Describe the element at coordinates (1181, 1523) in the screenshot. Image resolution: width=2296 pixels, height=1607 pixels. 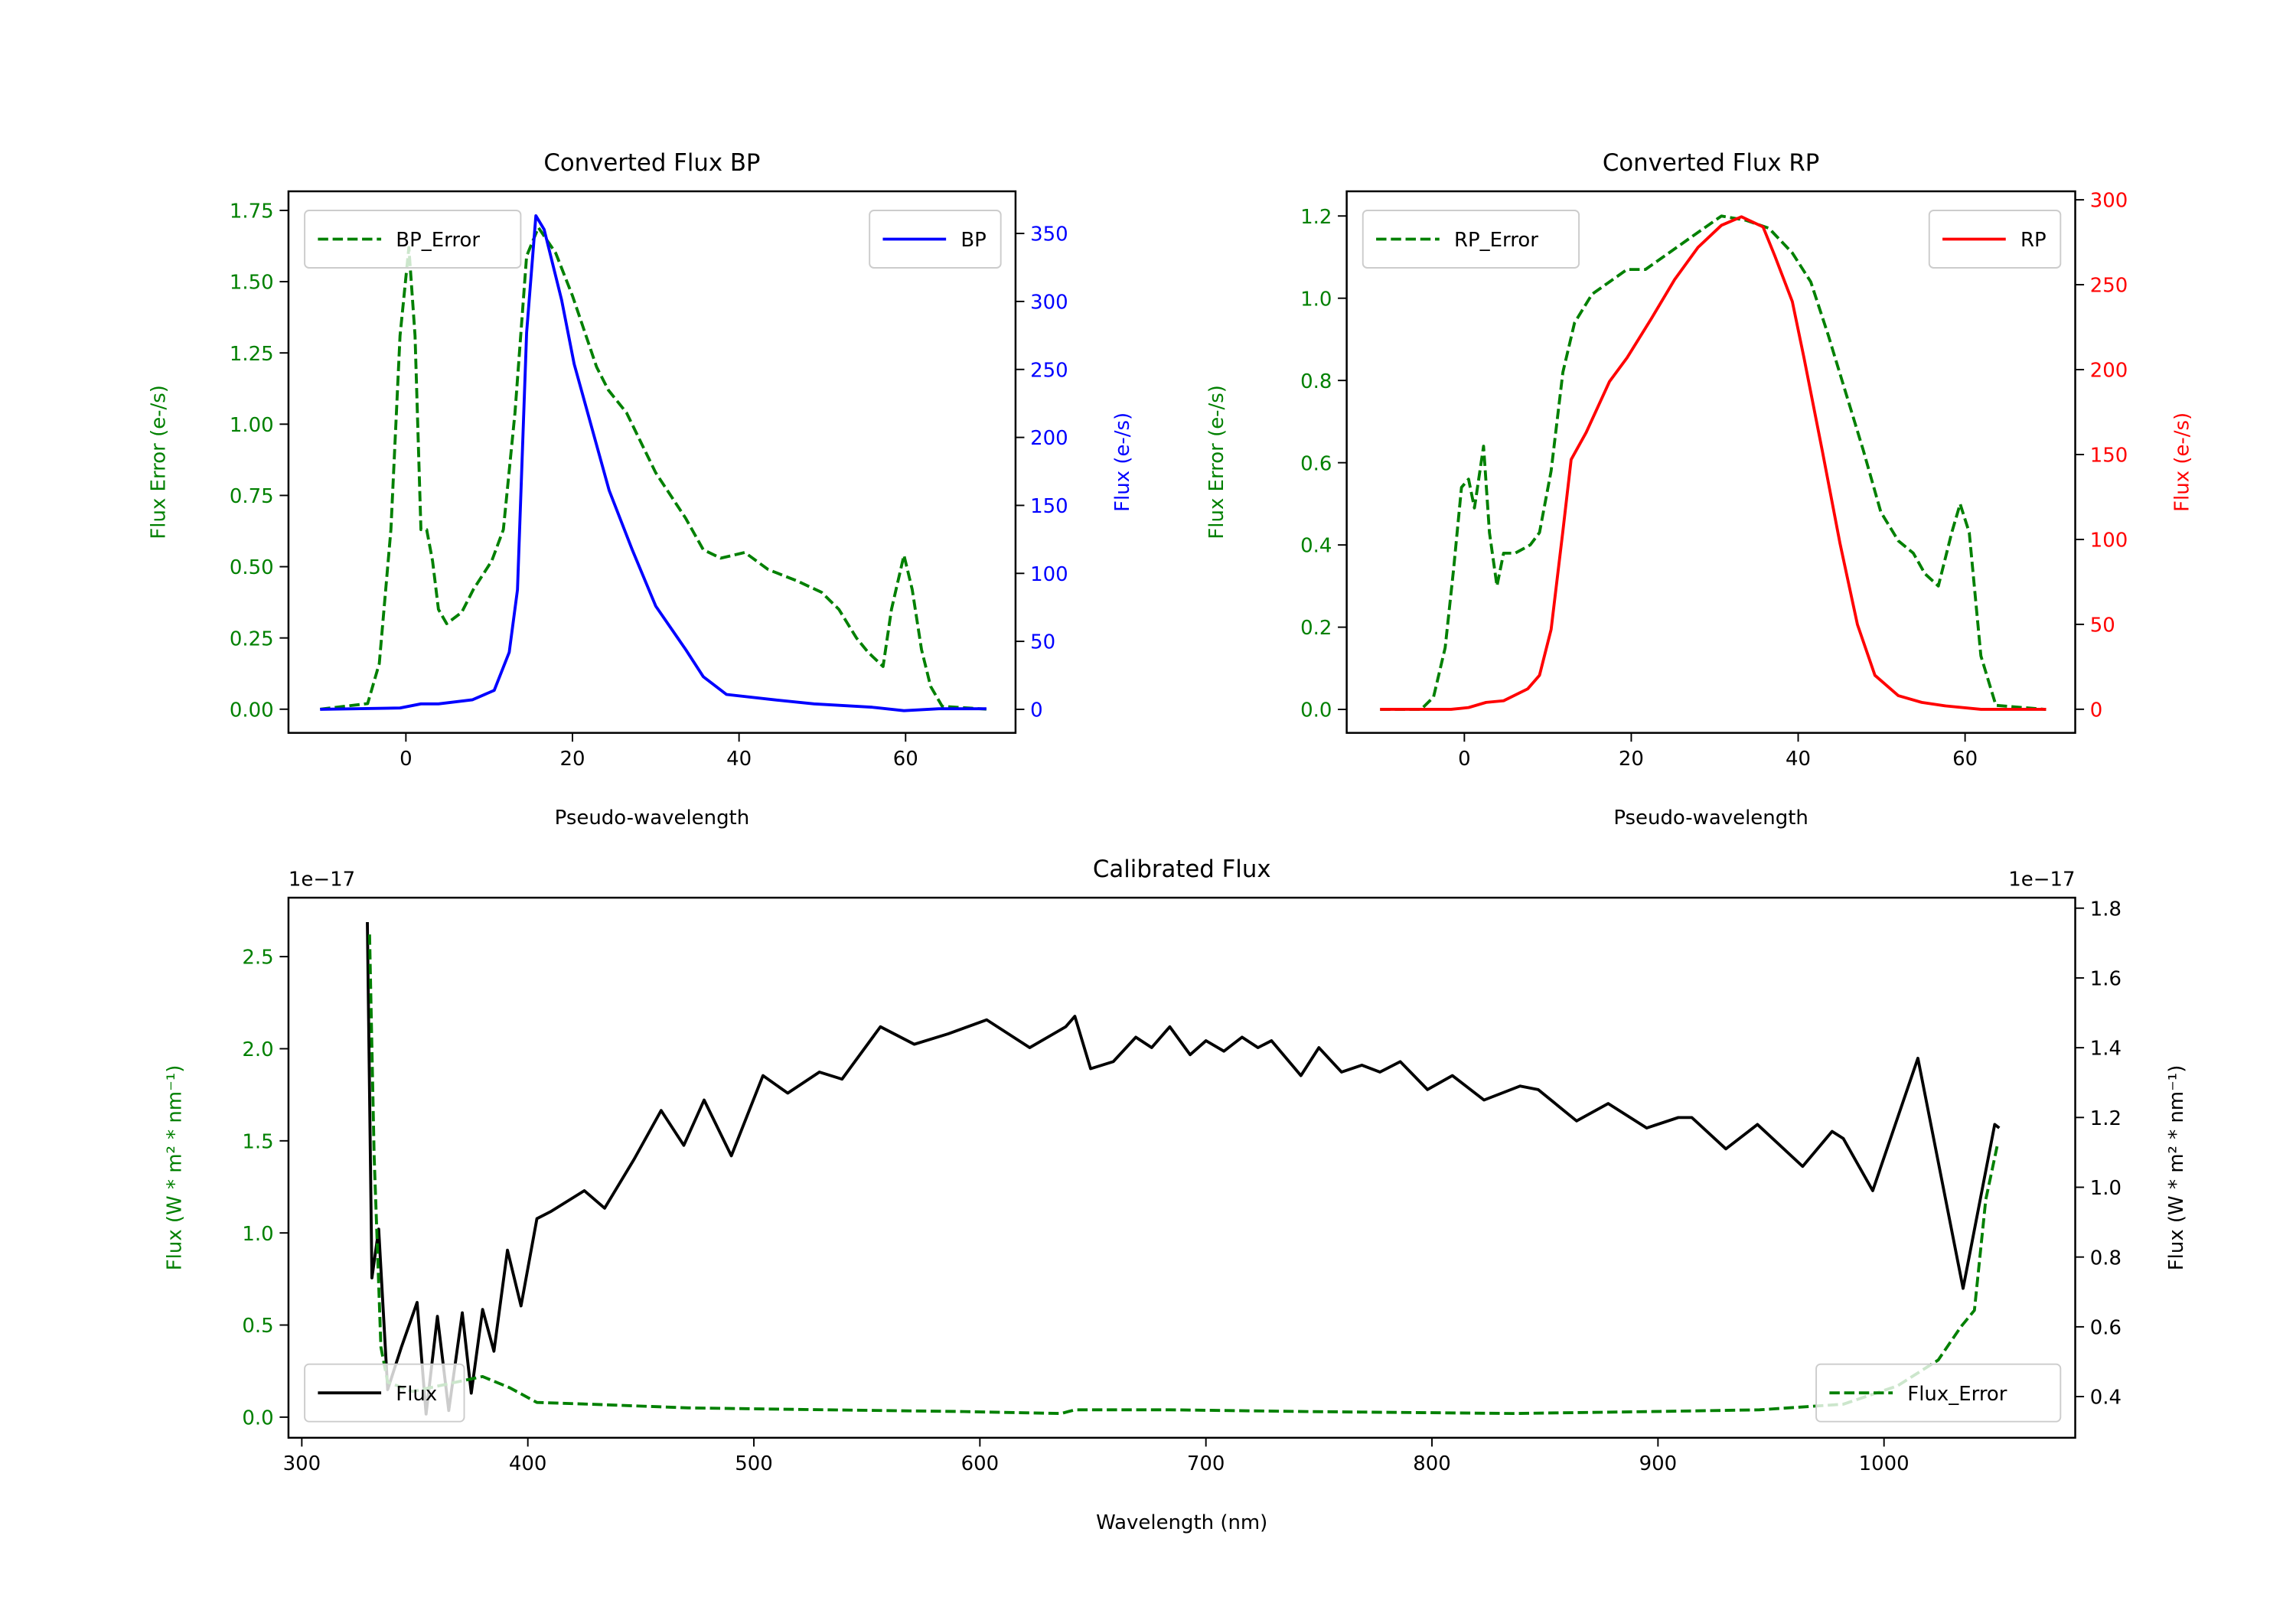
I see `x-axis-label: Wavelength (nm)` at that location.